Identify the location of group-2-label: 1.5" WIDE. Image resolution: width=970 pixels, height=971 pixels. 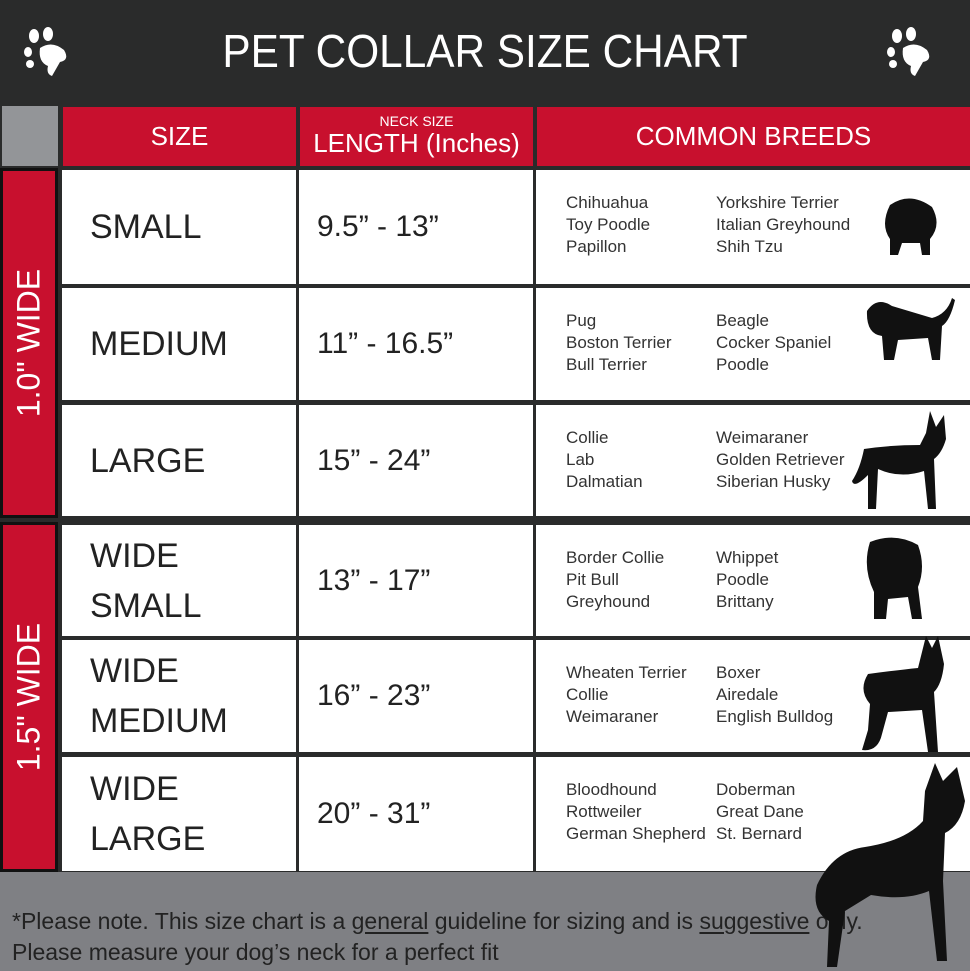
(29, 697).